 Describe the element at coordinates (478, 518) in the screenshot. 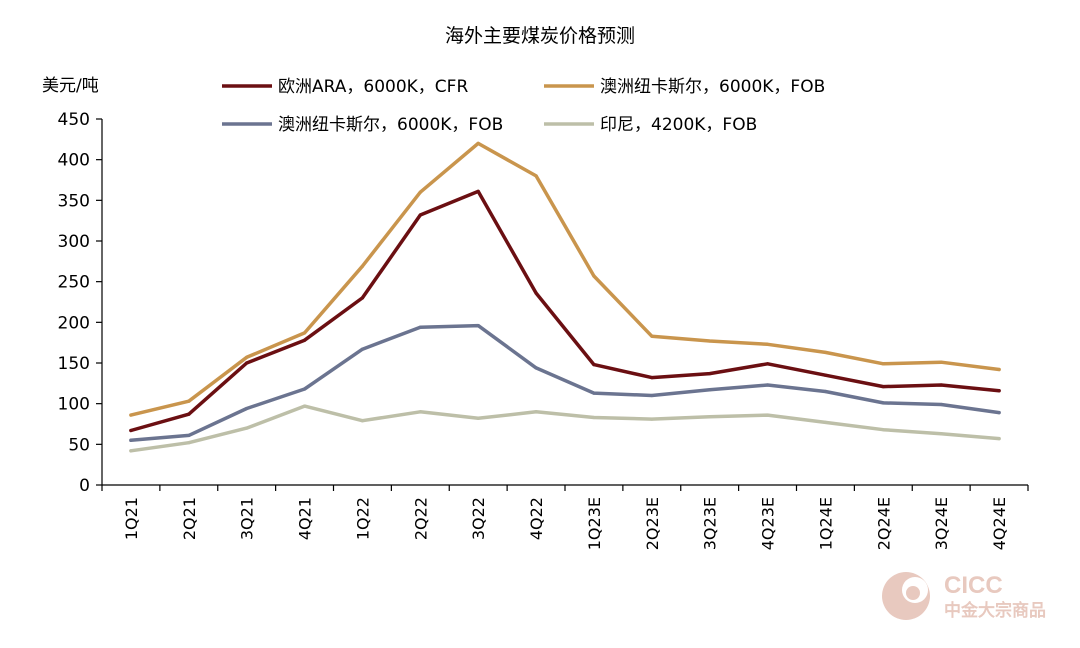

I see `x-tick-label: 3Q22` at that location.